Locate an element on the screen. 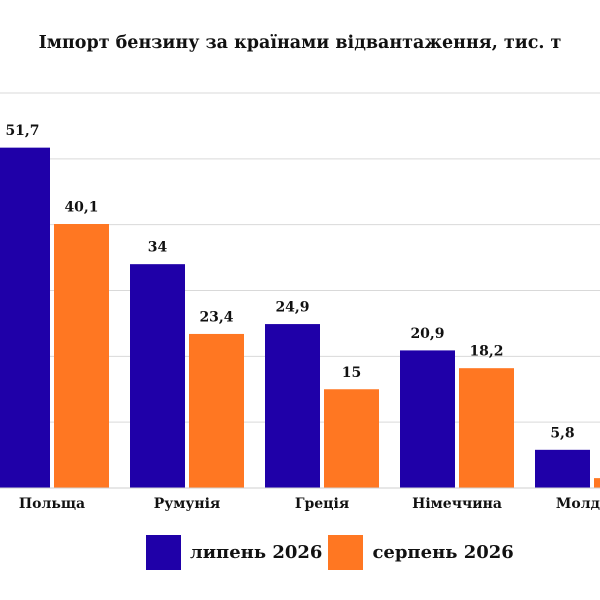  data-label: 20,9 is located at coordinates (427, 334).